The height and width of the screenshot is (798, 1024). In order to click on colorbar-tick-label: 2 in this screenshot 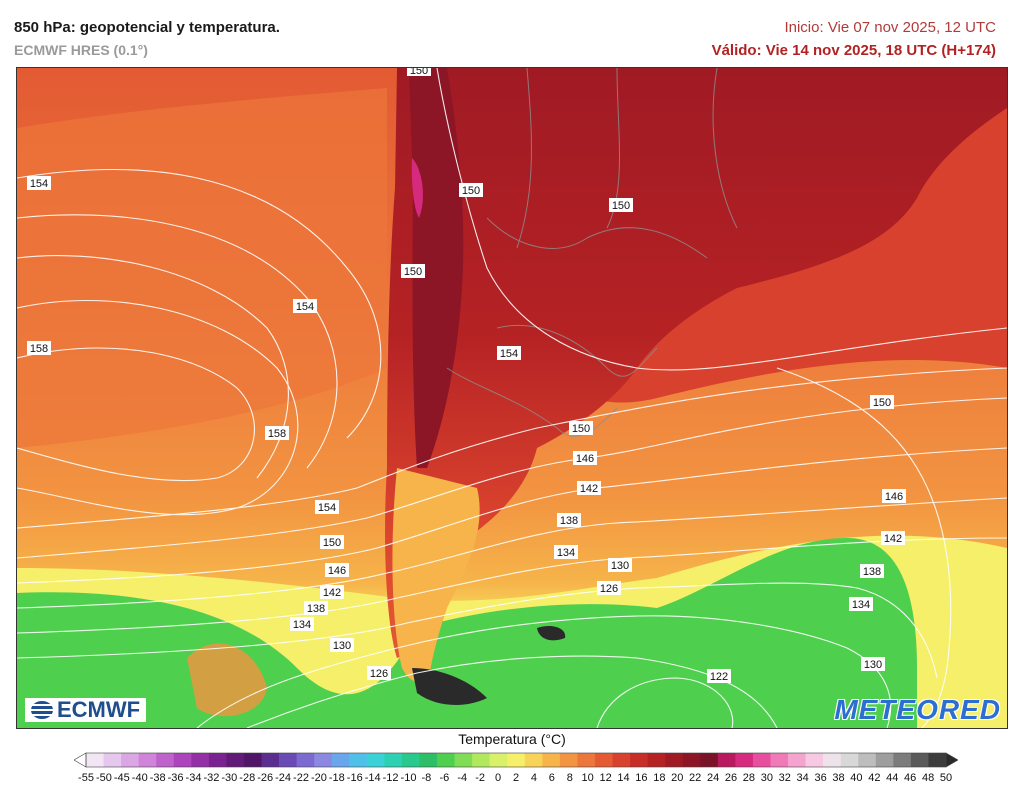, I will do `click(516, 778)`.